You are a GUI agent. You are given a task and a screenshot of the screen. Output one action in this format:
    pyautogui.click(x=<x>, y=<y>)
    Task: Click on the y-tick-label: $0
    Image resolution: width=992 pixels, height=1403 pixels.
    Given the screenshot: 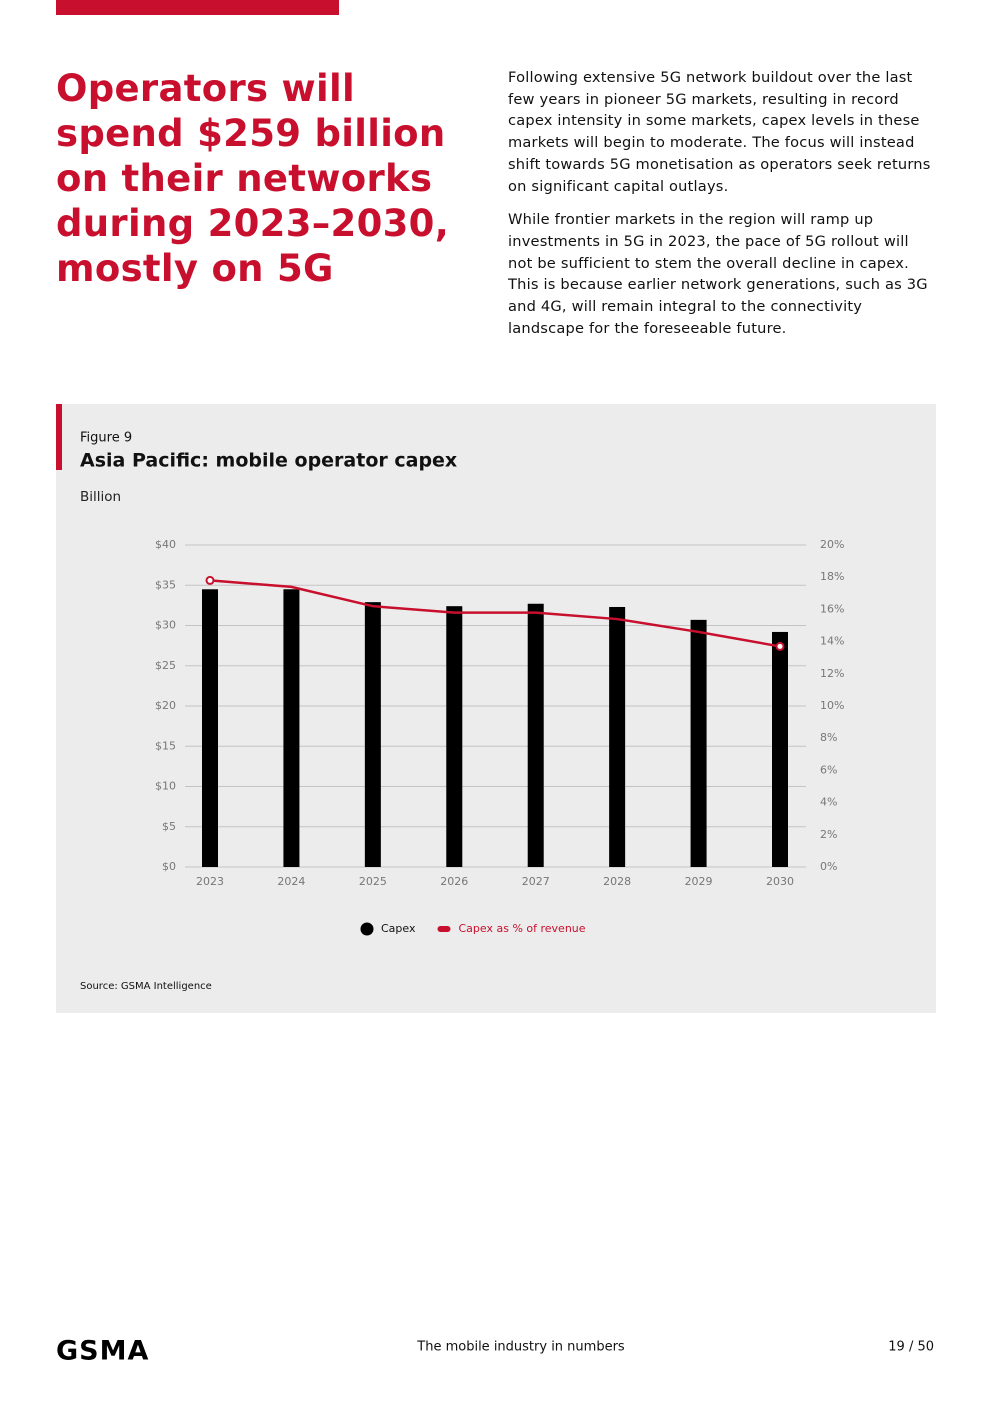 What is the action you would take?
    pyautogui.click(x=169, y=866)
    